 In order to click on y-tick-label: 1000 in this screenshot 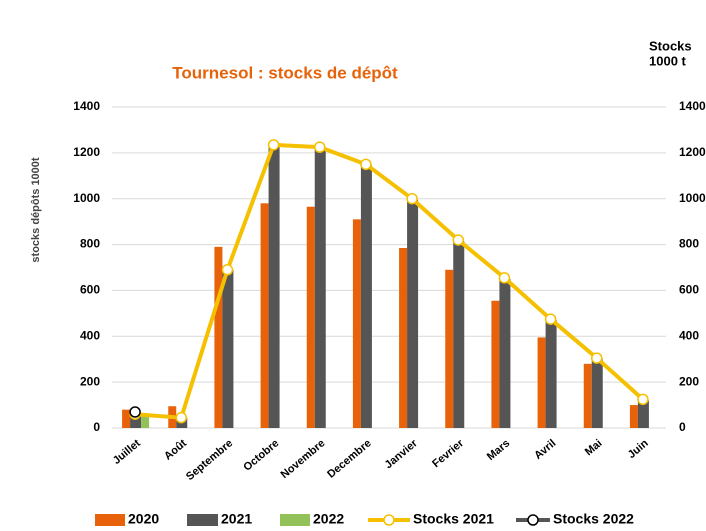, I will do `click(86, 198)`.